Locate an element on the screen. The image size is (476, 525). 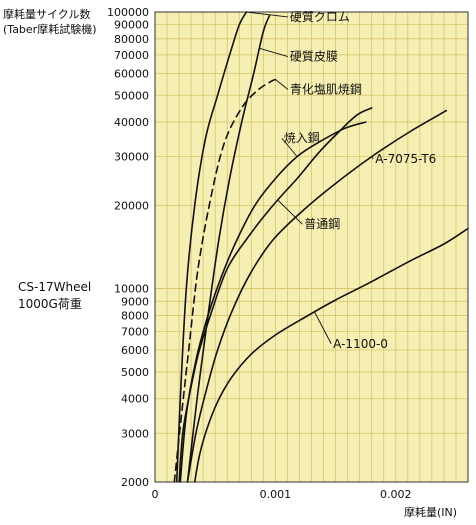
y-tick-label: 30000 is located at coordinates (131, 157).